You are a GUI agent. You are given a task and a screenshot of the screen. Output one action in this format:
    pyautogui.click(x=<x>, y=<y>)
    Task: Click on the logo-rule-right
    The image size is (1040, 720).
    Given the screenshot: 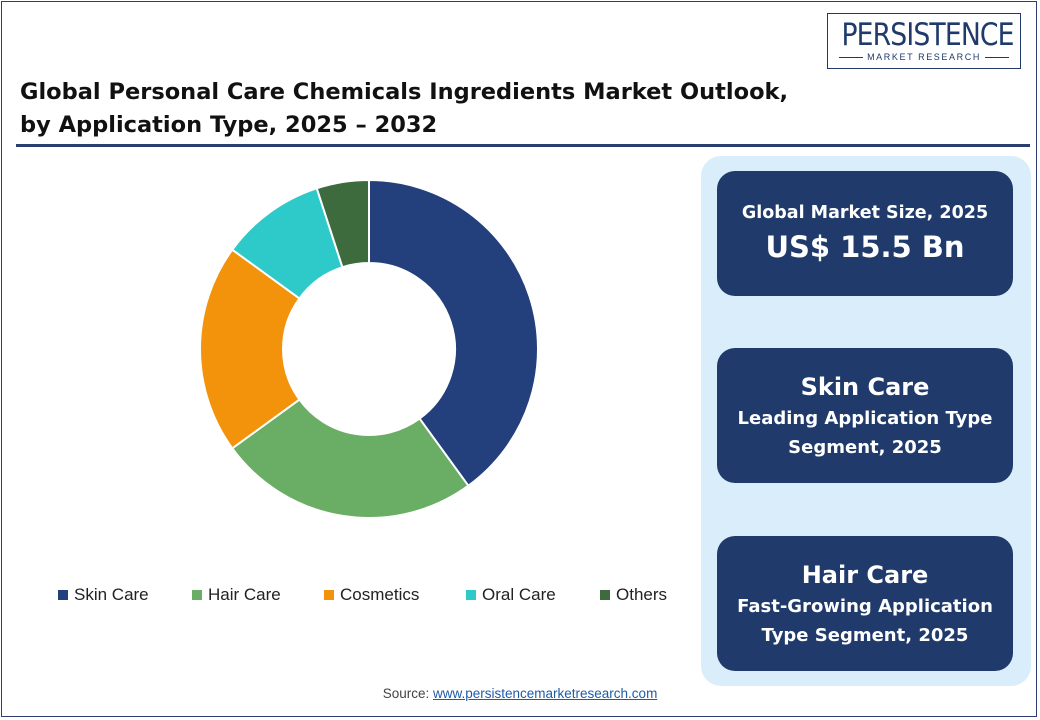 What is the action you would take?
    pyautogui.click(x=996, y=57)
    